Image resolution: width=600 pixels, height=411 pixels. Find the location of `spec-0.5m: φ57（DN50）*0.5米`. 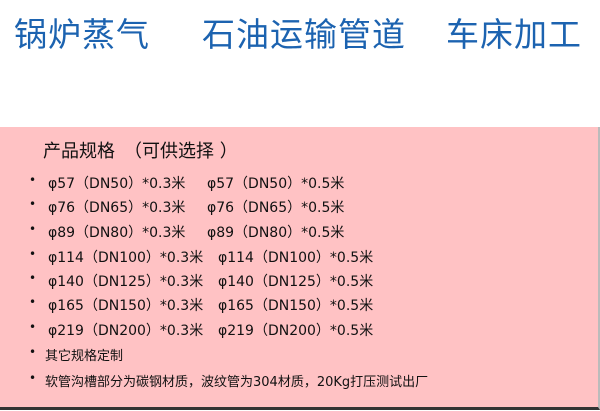

spec-0.5m: φ57（DN50）*0.5米 is located at coordinates (276, 184).